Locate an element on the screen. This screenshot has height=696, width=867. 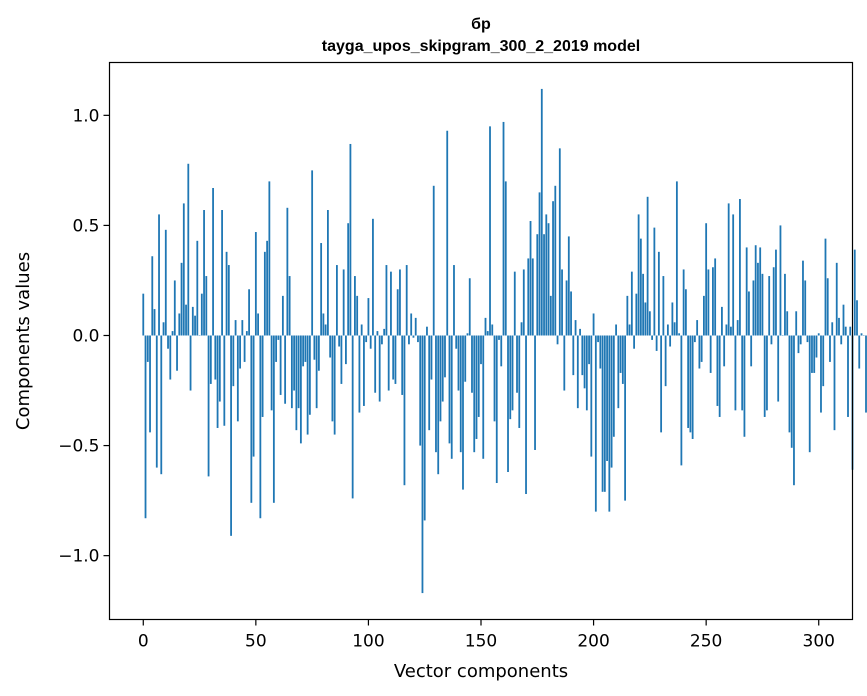
x-tick-label: 50 is located at coordinates (256, 642).